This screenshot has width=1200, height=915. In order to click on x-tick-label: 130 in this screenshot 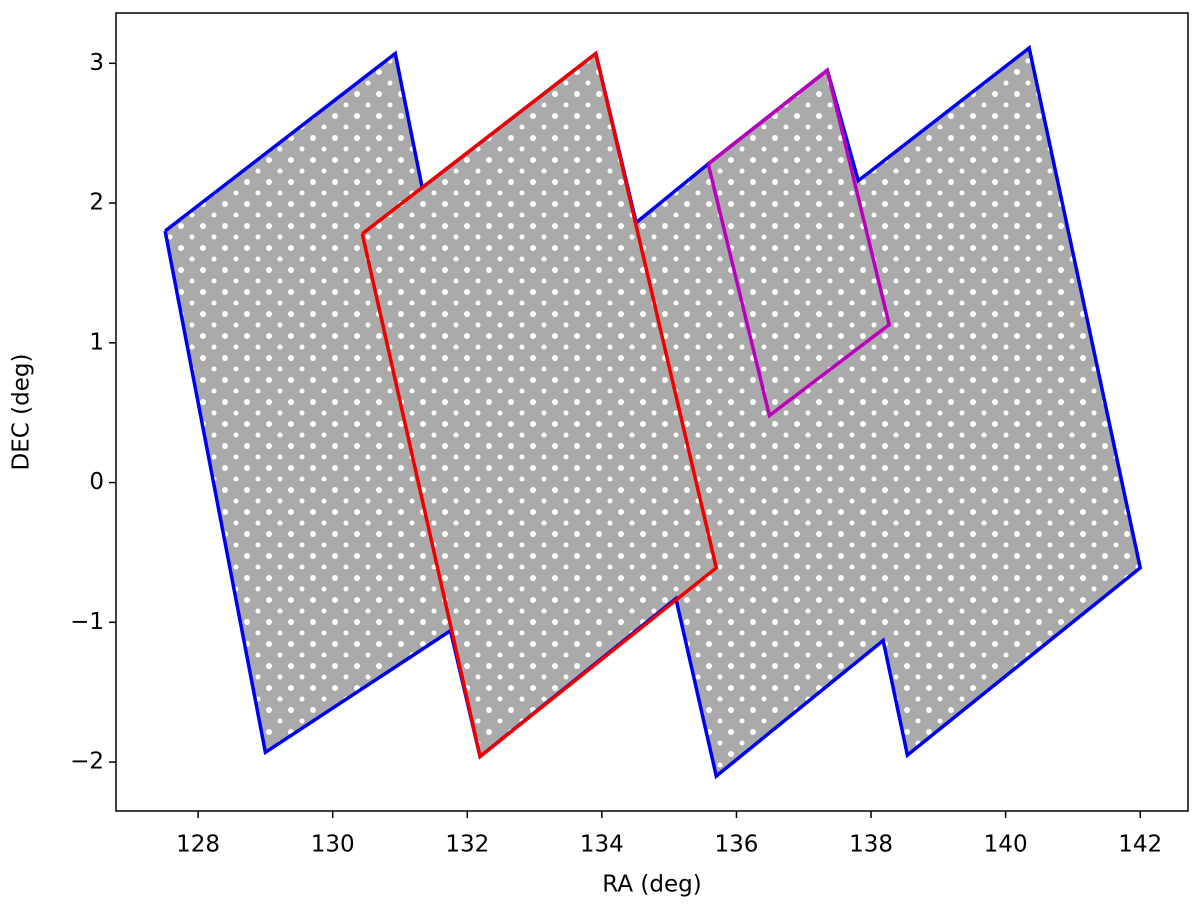, I will do `click(333, 845)`.